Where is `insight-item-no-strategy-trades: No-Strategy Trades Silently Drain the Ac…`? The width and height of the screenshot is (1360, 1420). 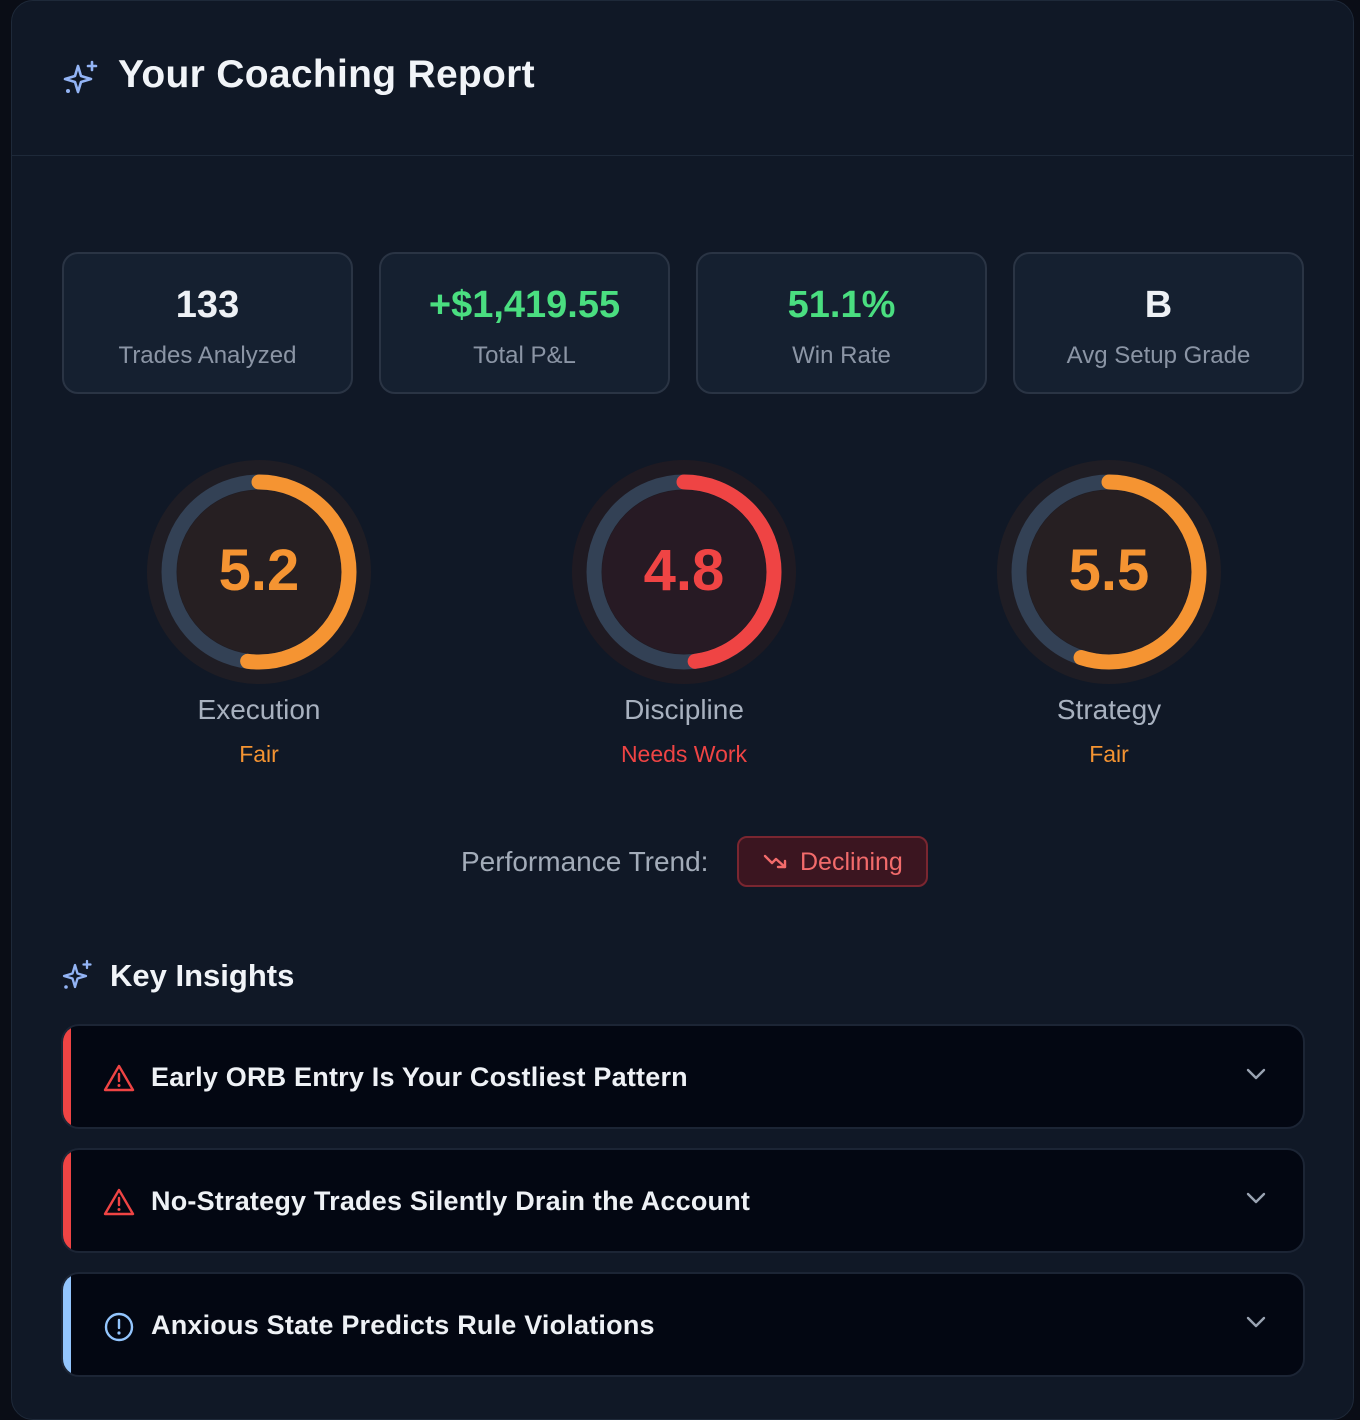
insight-item-no-strategy-trades: No-Strategy Trades Silently Drain the Ac… is located at coordinates (683, 1200).